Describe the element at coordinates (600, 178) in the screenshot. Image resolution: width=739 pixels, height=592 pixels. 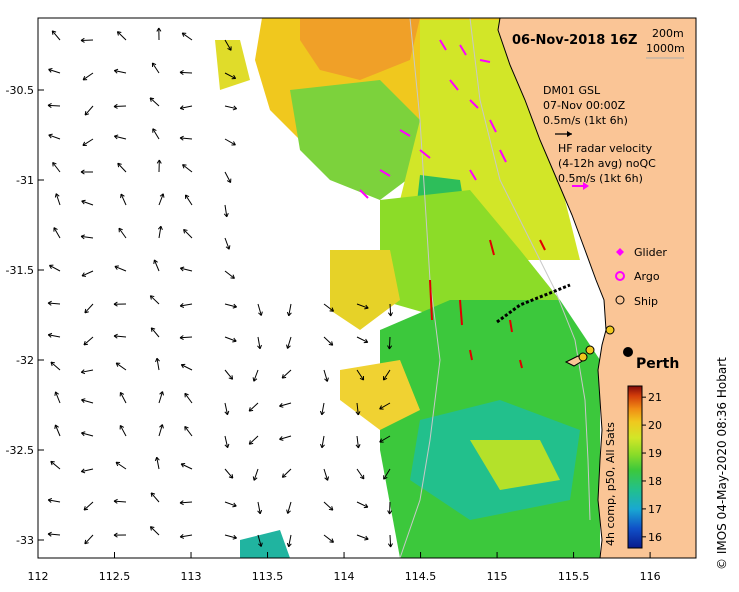
I see `hf-annotation-line3: 0.5m/s (1kt 6h)` at that location.